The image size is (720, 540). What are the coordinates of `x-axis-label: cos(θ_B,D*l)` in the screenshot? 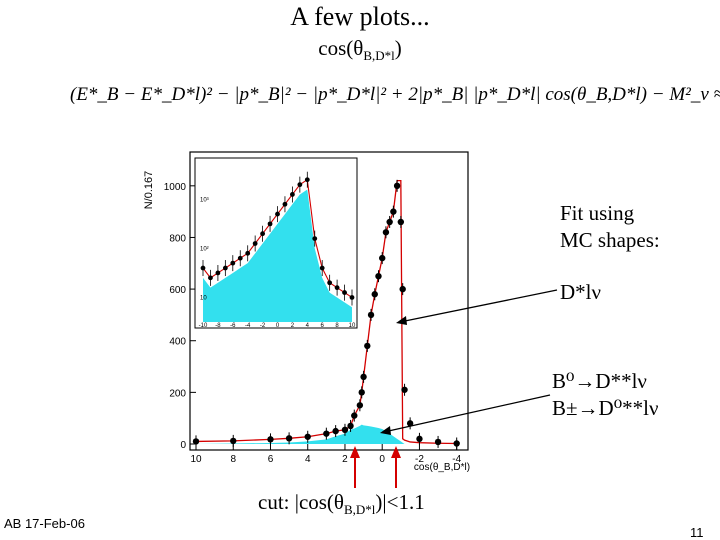 It's located at (442, 467).